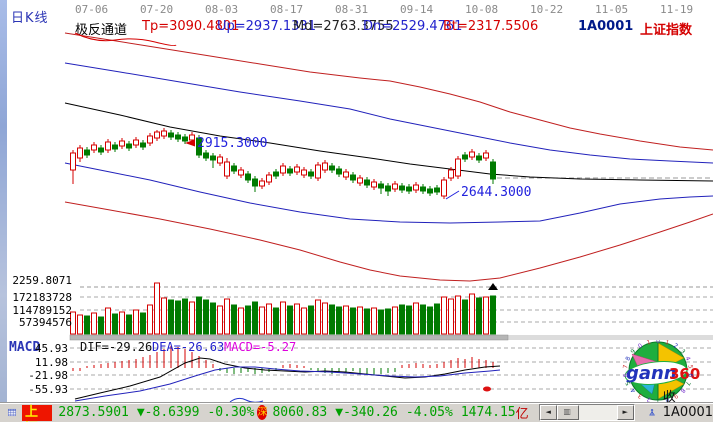  I want to click on svg-text: 360, so click(684, 374).